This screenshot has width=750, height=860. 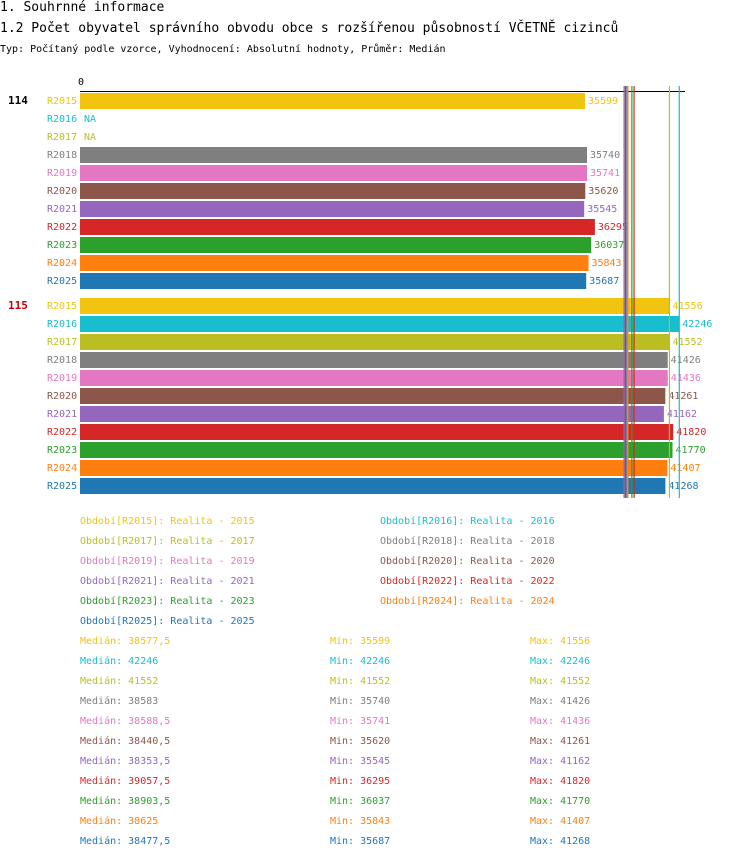 I want to click on data-label: 36295, so click(x=613, y=227).